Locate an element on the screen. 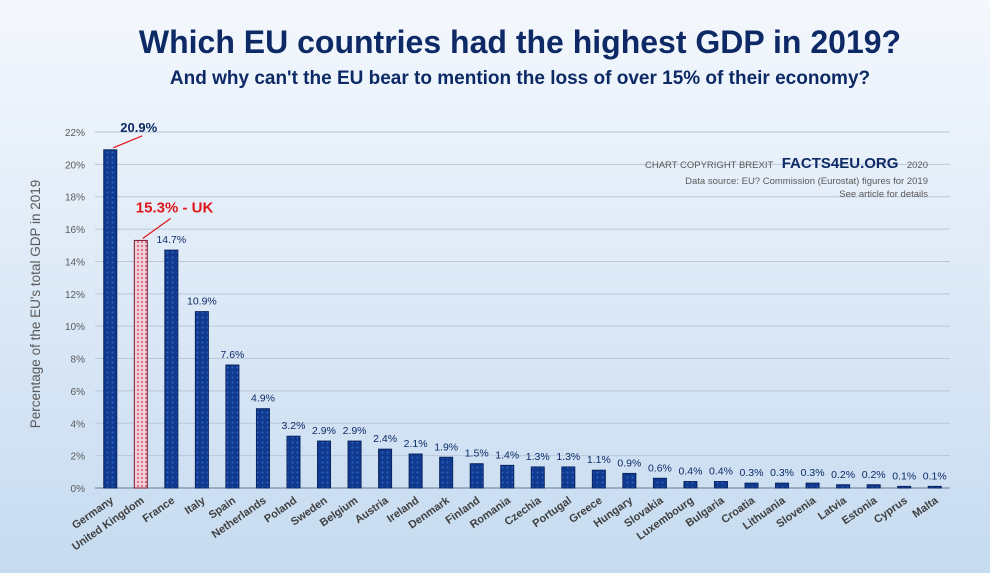 This screenshot has width=990, height=573. bar-italy is located at coordinates (201, 400).